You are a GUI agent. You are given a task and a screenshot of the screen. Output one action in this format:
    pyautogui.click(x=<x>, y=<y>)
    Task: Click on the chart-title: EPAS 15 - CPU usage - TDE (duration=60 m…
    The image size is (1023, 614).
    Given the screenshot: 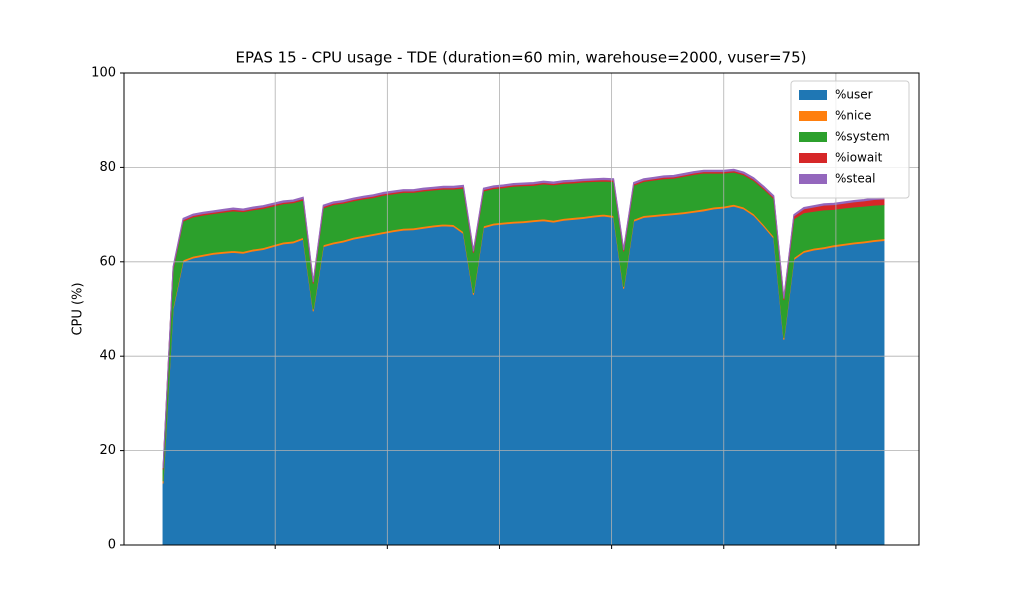 What is the action you would take?
    pyautogui.click(x=521, y=58)
    